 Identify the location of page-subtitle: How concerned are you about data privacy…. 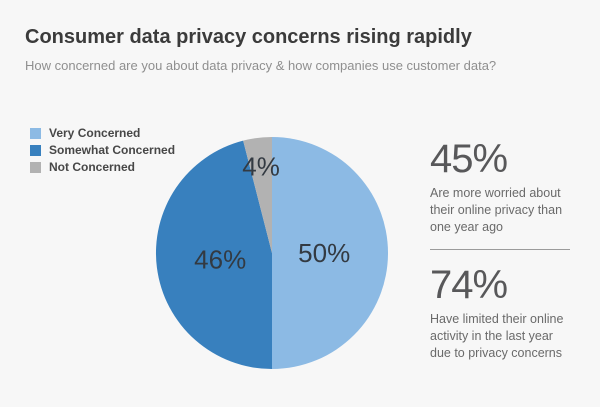
(261, 65).